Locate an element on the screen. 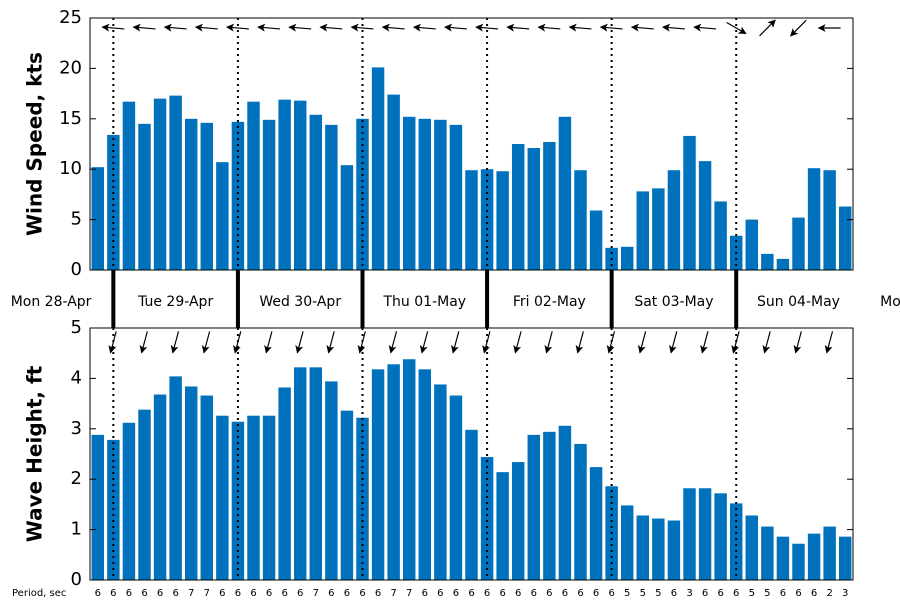 The width and height of the screenshot is (900, 600). y-tick-label: 3 is located at coordinates (76, 428).